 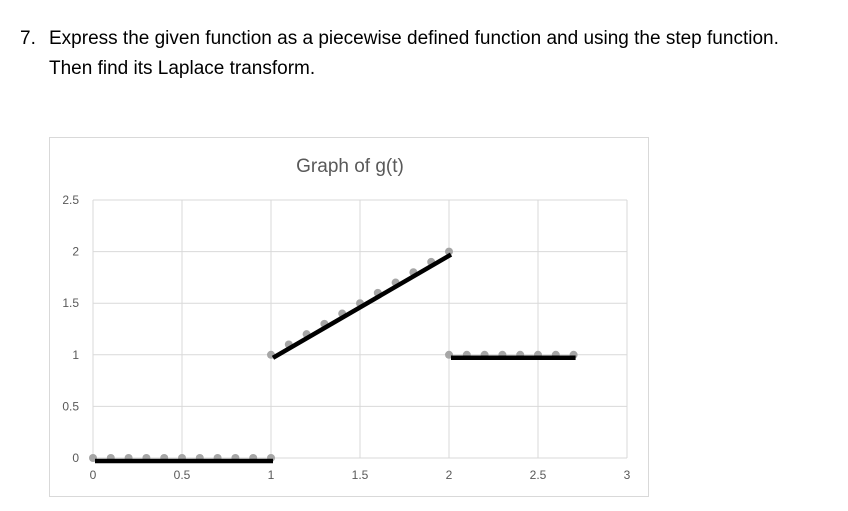 What do you see at coordinates (182, 475) in the screenshot?
I see `x-tick-label: 0.5` at bounding box center [182, 475].